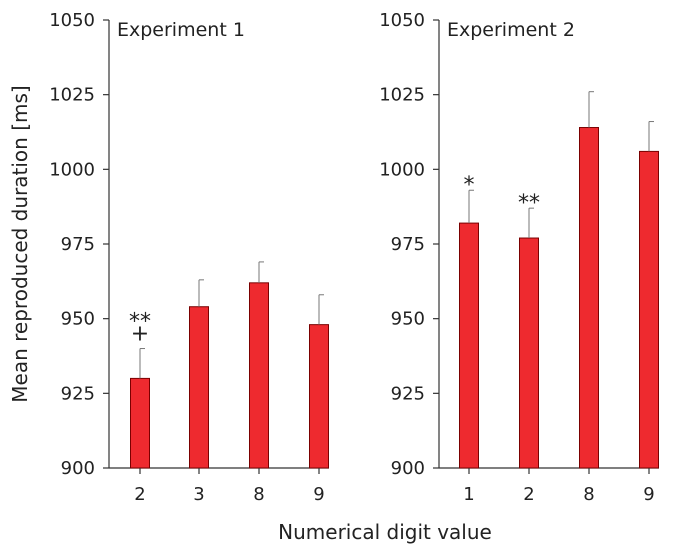 This screenshot has height=546, width=676. What do you see at coordinates (78, 393) in the screenshot?
I see `panel1-y-tick-label-925: 925` at bounding box center [78, 393].